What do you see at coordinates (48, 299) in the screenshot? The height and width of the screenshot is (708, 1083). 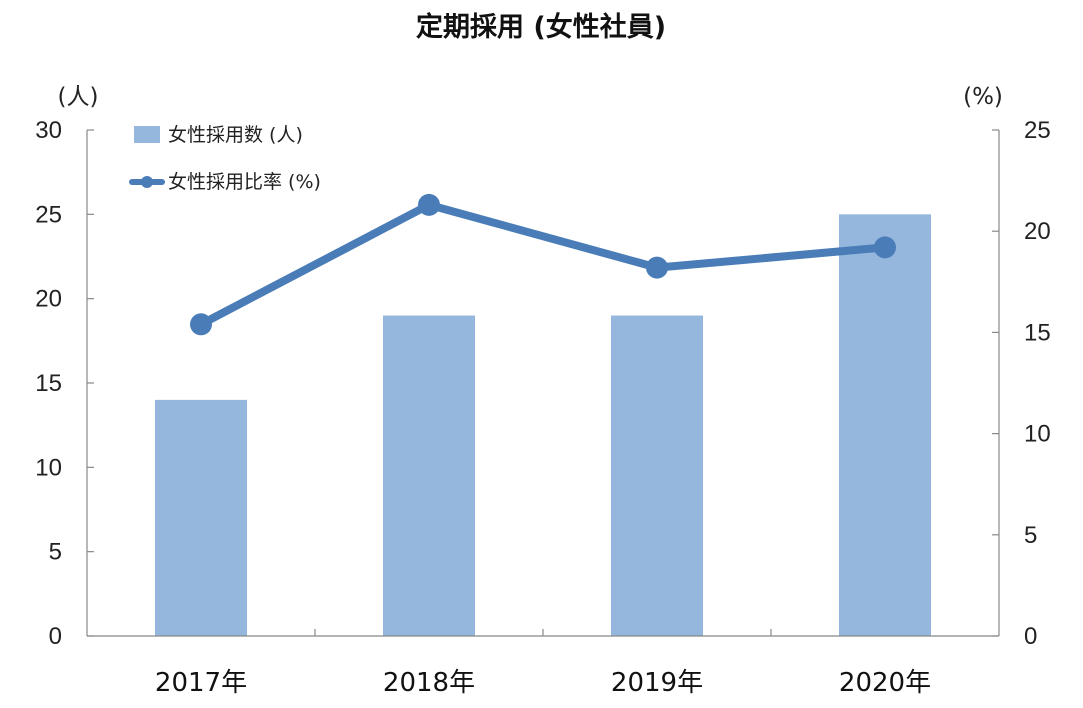 I see `left-tick-label: 20` at bounding box center [48, 299].